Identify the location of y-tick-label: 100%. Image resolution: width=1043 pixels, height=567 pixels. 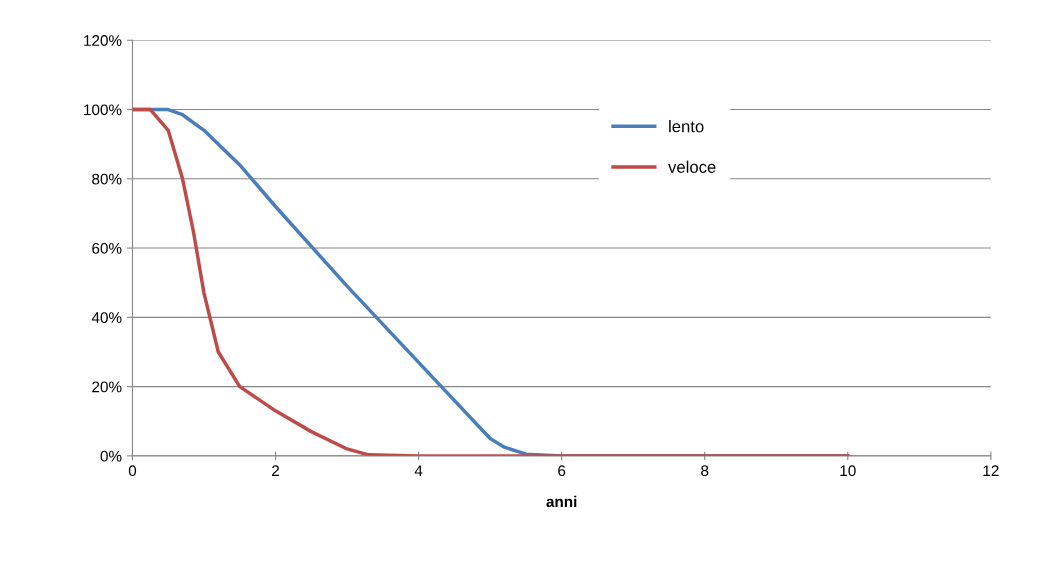
(103, 110).